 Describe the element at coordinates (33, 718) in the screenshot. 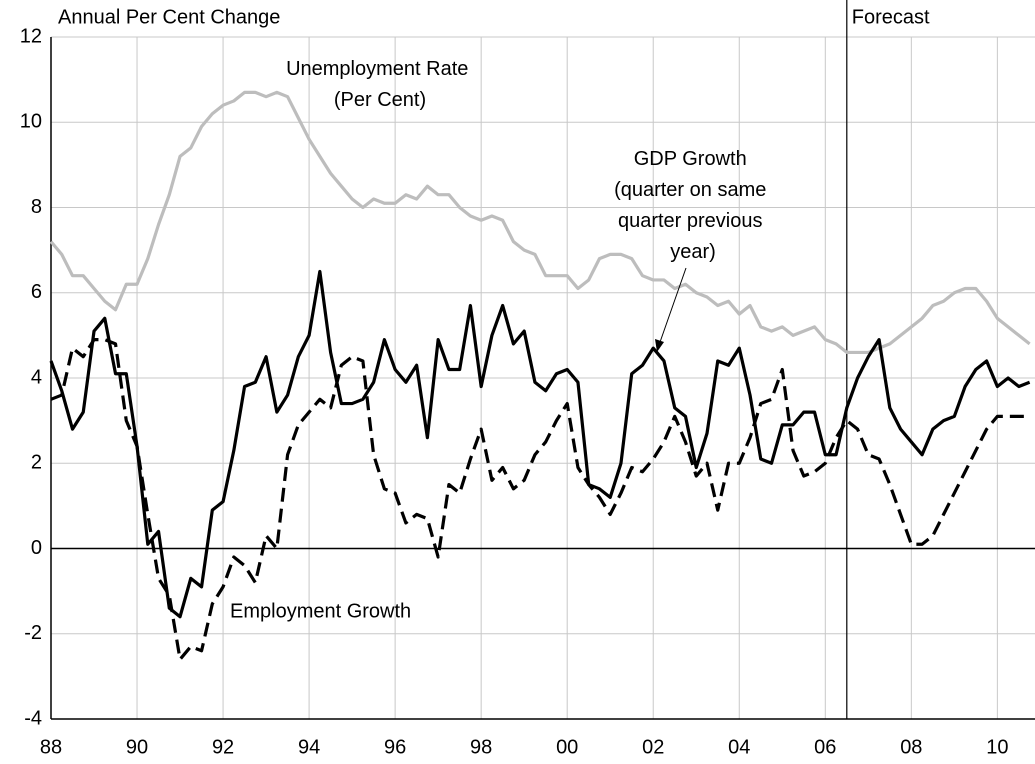

I see `y-tick-label: -4` at that location.